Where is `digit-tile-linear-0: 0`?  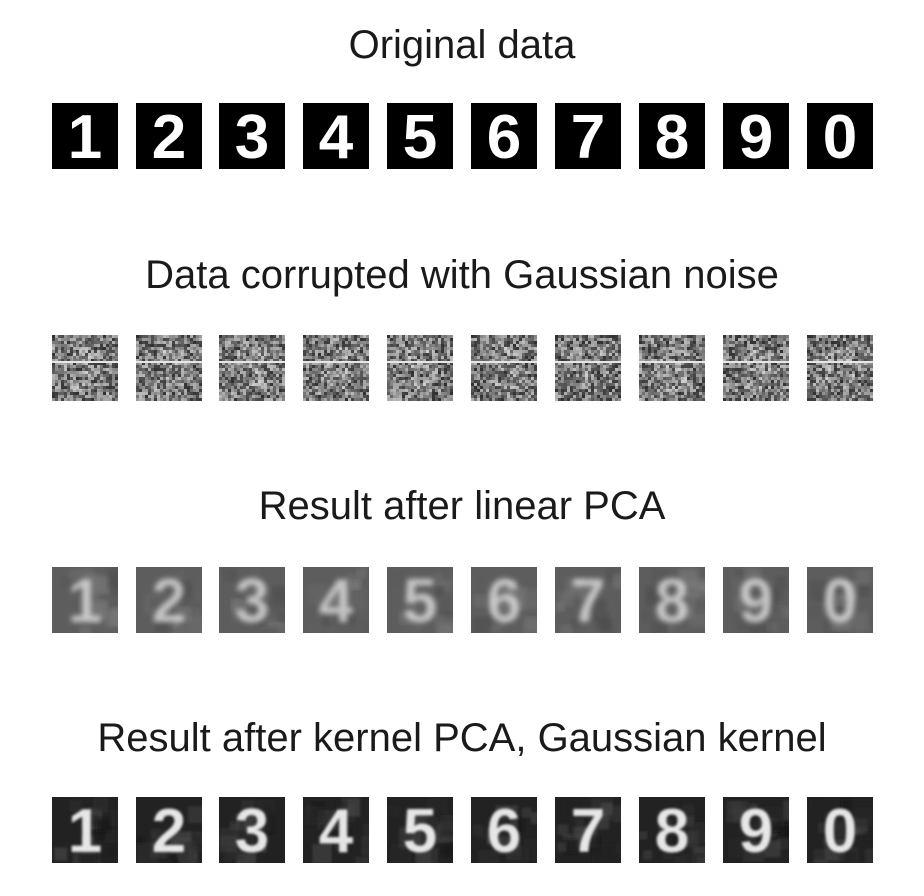
digit-tile-linear-0: 0 is located at coordinates (840, 600).